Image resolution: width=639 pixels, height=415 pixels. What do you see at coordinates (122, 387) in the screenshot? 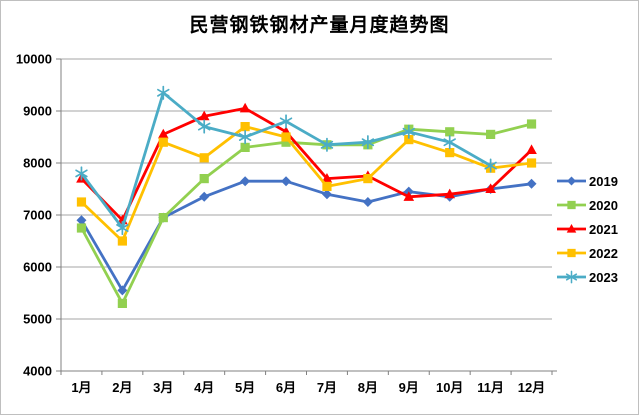
I see `x-tick-label: 2月` at bounding box center [122, 387].